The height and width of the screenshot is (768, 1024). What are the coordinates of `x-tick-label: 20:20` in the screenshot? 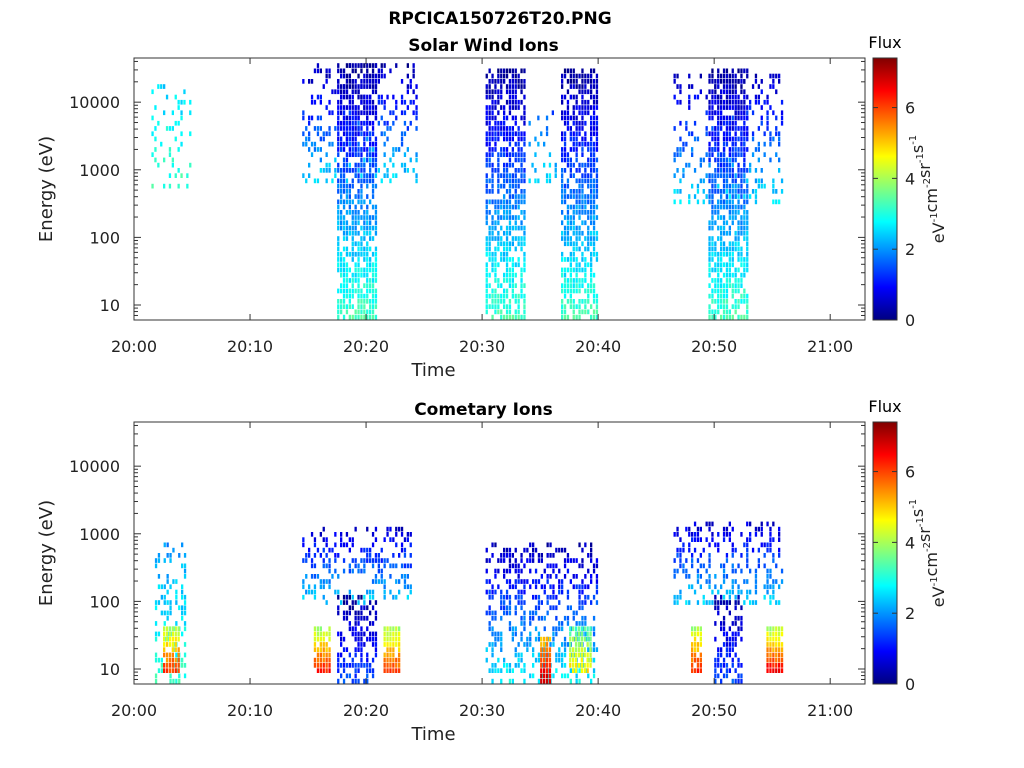 It's located at (366, 346).